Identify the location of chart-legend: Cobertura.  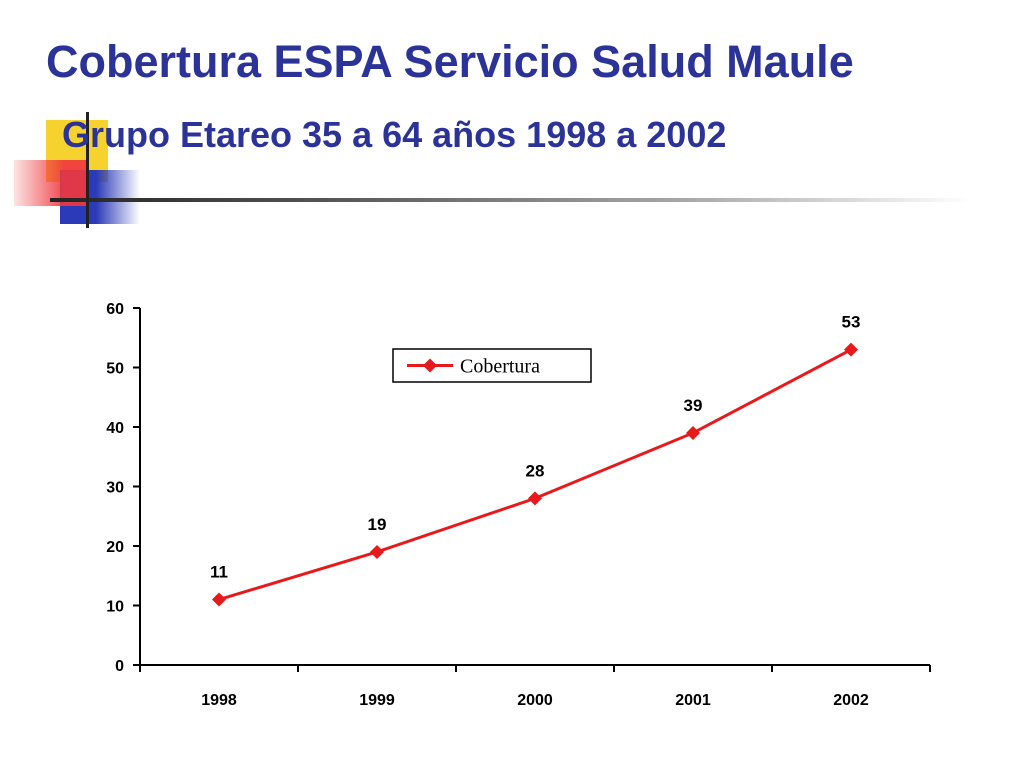
(492, 365).